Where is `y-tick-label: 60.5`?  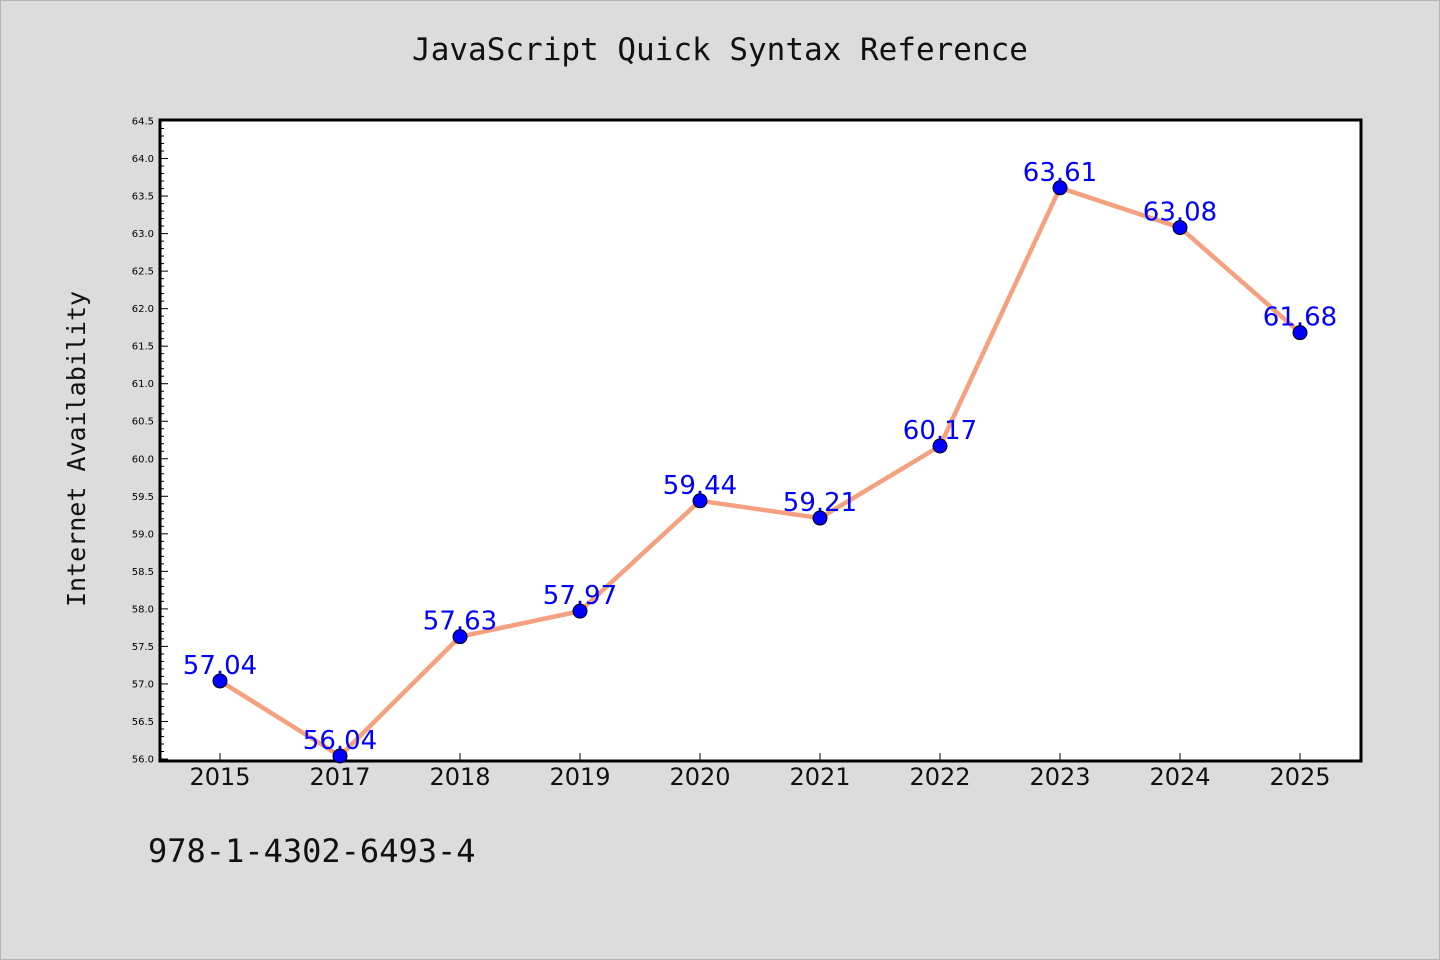 y-tick-label: 60.5 is located at coordinates (143, 422).